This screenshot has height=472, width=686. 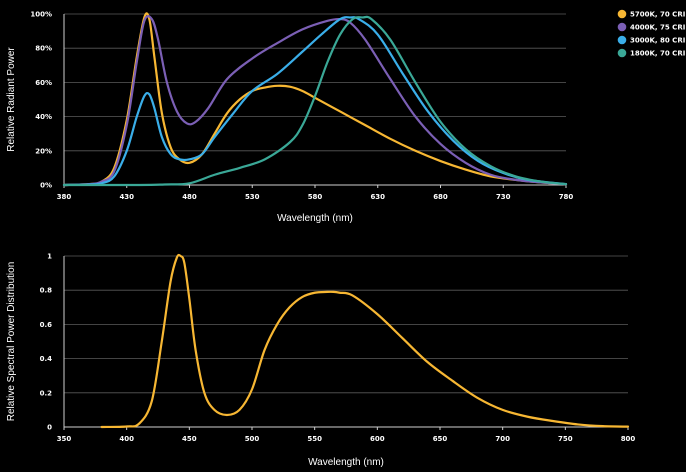 I want to click on x-tick-label: 600, so click(x=377, y=439).